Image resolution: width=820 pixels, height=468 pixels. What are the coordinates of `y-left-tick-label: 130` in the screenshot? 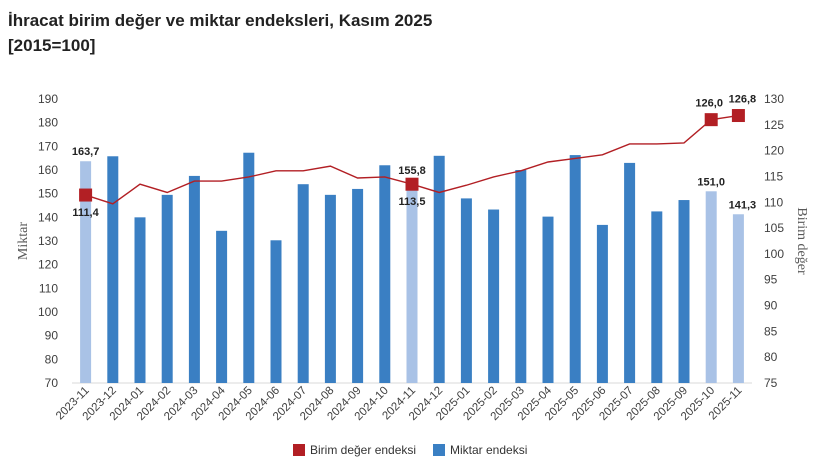 It's located at (48, 241).